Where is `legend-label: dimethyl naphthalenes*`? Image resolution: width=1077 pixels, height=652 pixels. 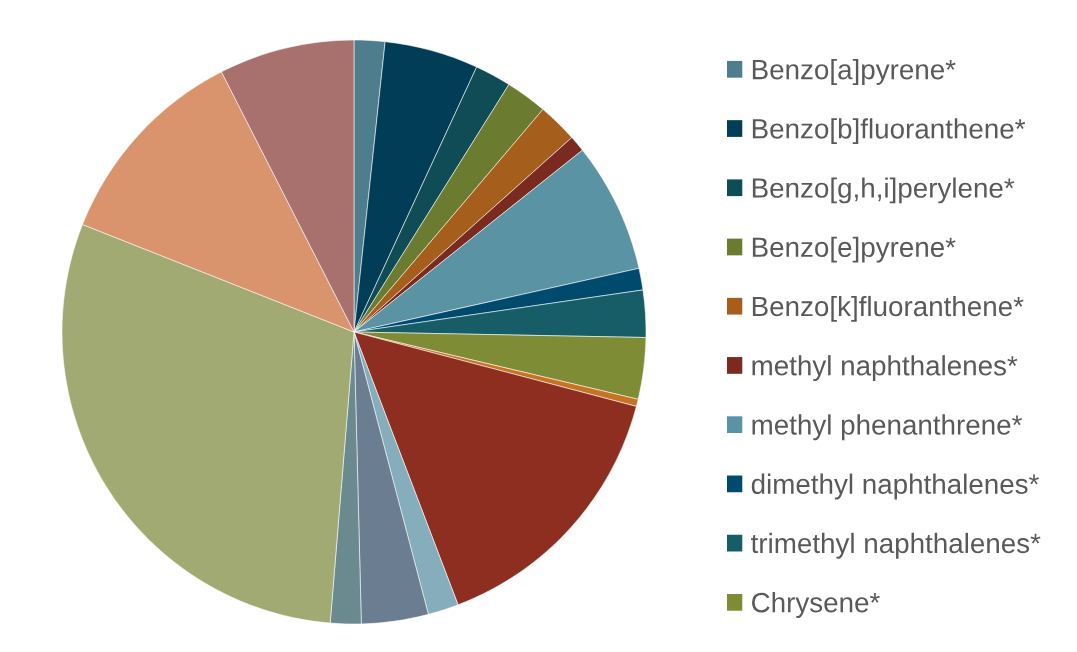 legend-label: dimethyl naphthalenes* is located at coordinates (895, 486).